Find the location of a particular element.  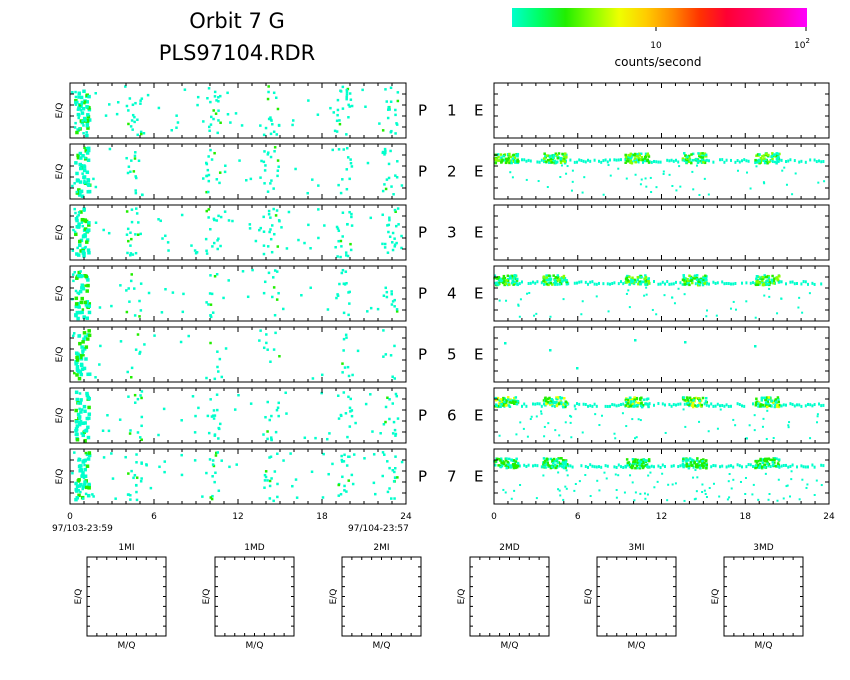

left-x-tick: 6 is located at coordinates (154, 517).